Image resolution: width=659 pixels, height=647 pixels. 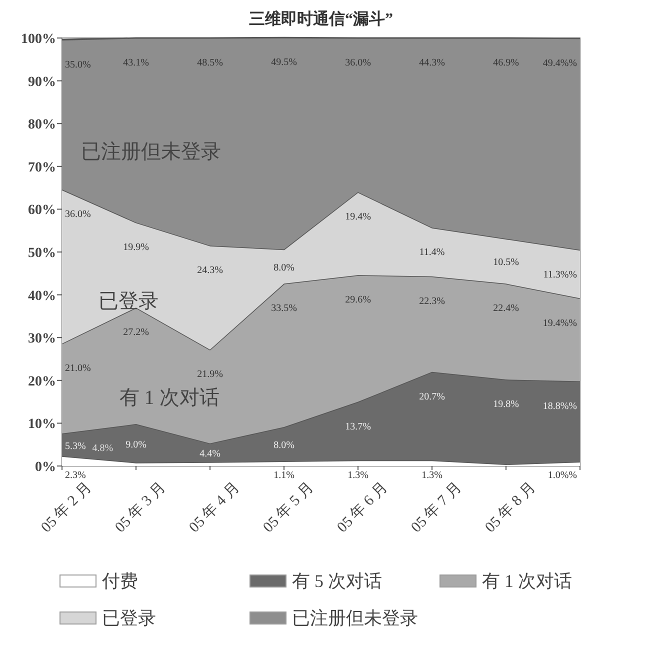 I want to click on y-tick-label: 70%, so click(x=42, y=168).